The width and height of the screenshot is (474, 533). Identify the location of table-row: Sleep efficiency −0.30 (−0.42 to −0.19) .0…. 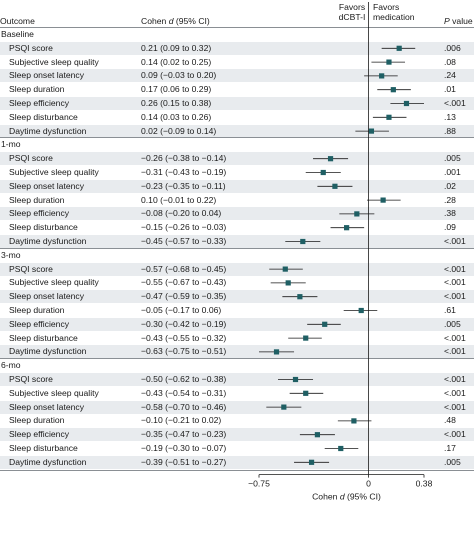
(237, 324).